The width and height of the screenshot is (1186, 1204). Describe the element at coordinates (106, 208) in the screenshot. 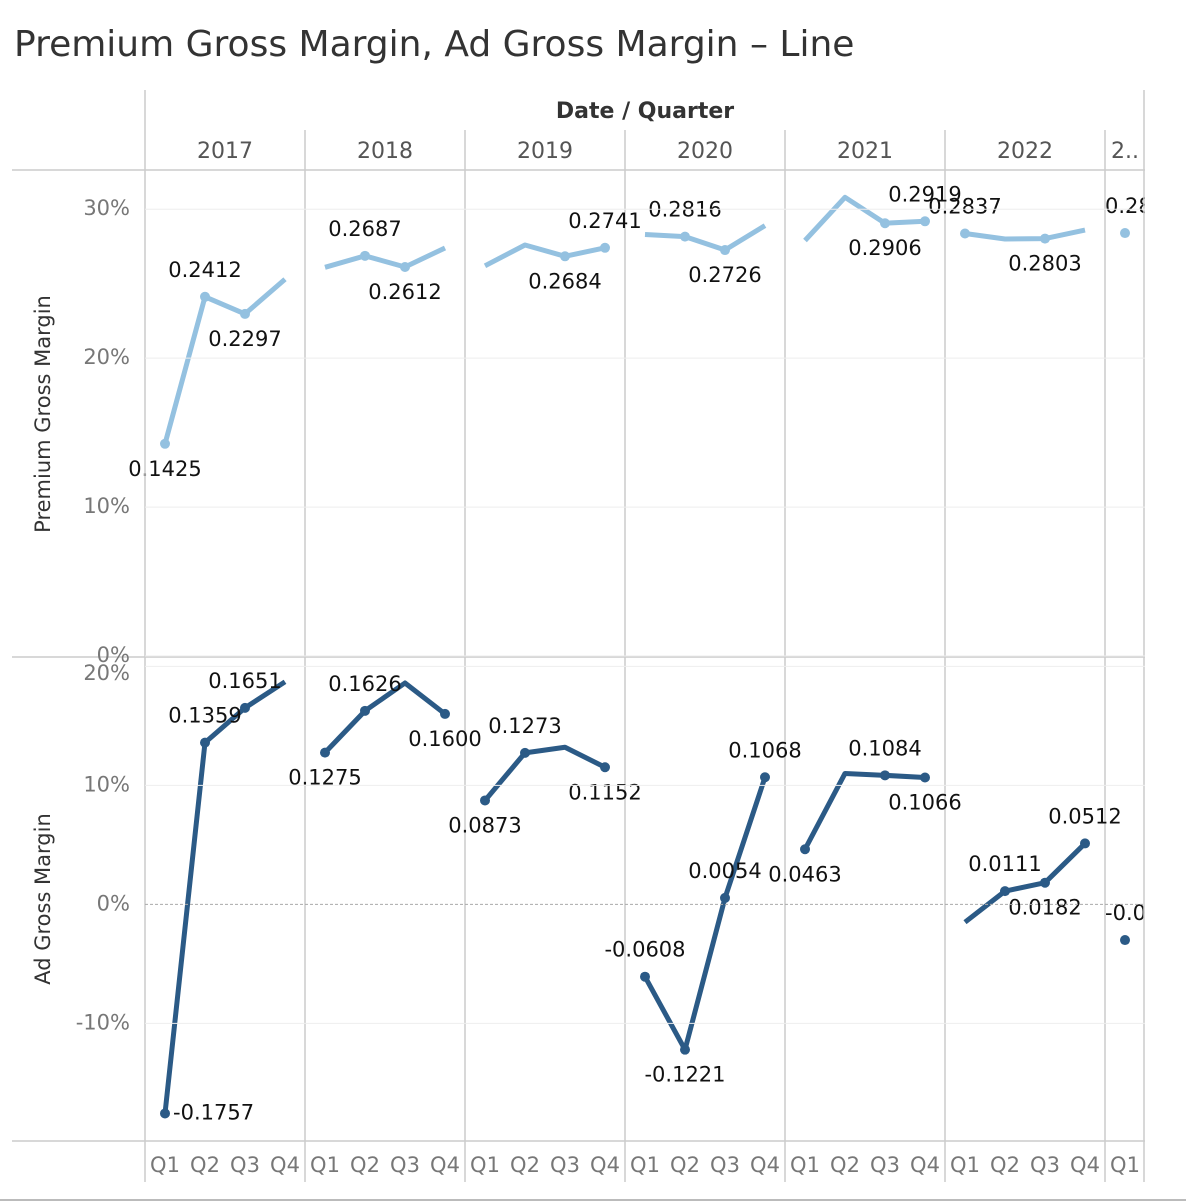

I see `y-tick-label: 30%` at that location.